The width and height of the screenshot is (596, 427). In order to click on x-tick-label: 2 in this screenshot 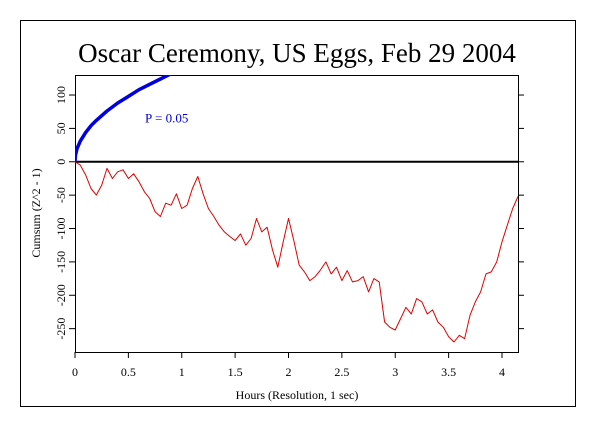, I will do `click(288, 372)`.